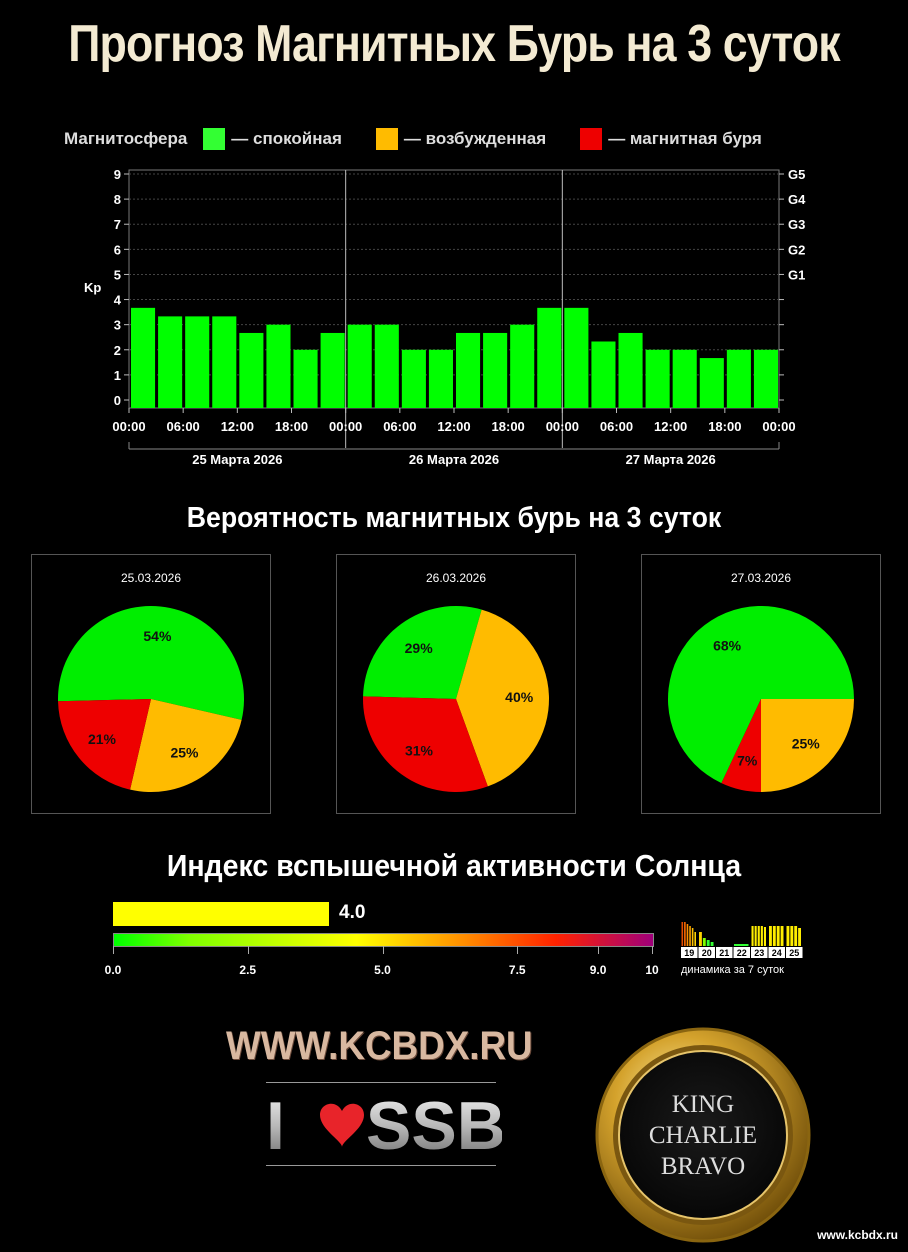  What do you see at coordinates (113, 970) in the screenshot?
I see `scale-tick-label: 0.0` at bounding box center [113, 970].